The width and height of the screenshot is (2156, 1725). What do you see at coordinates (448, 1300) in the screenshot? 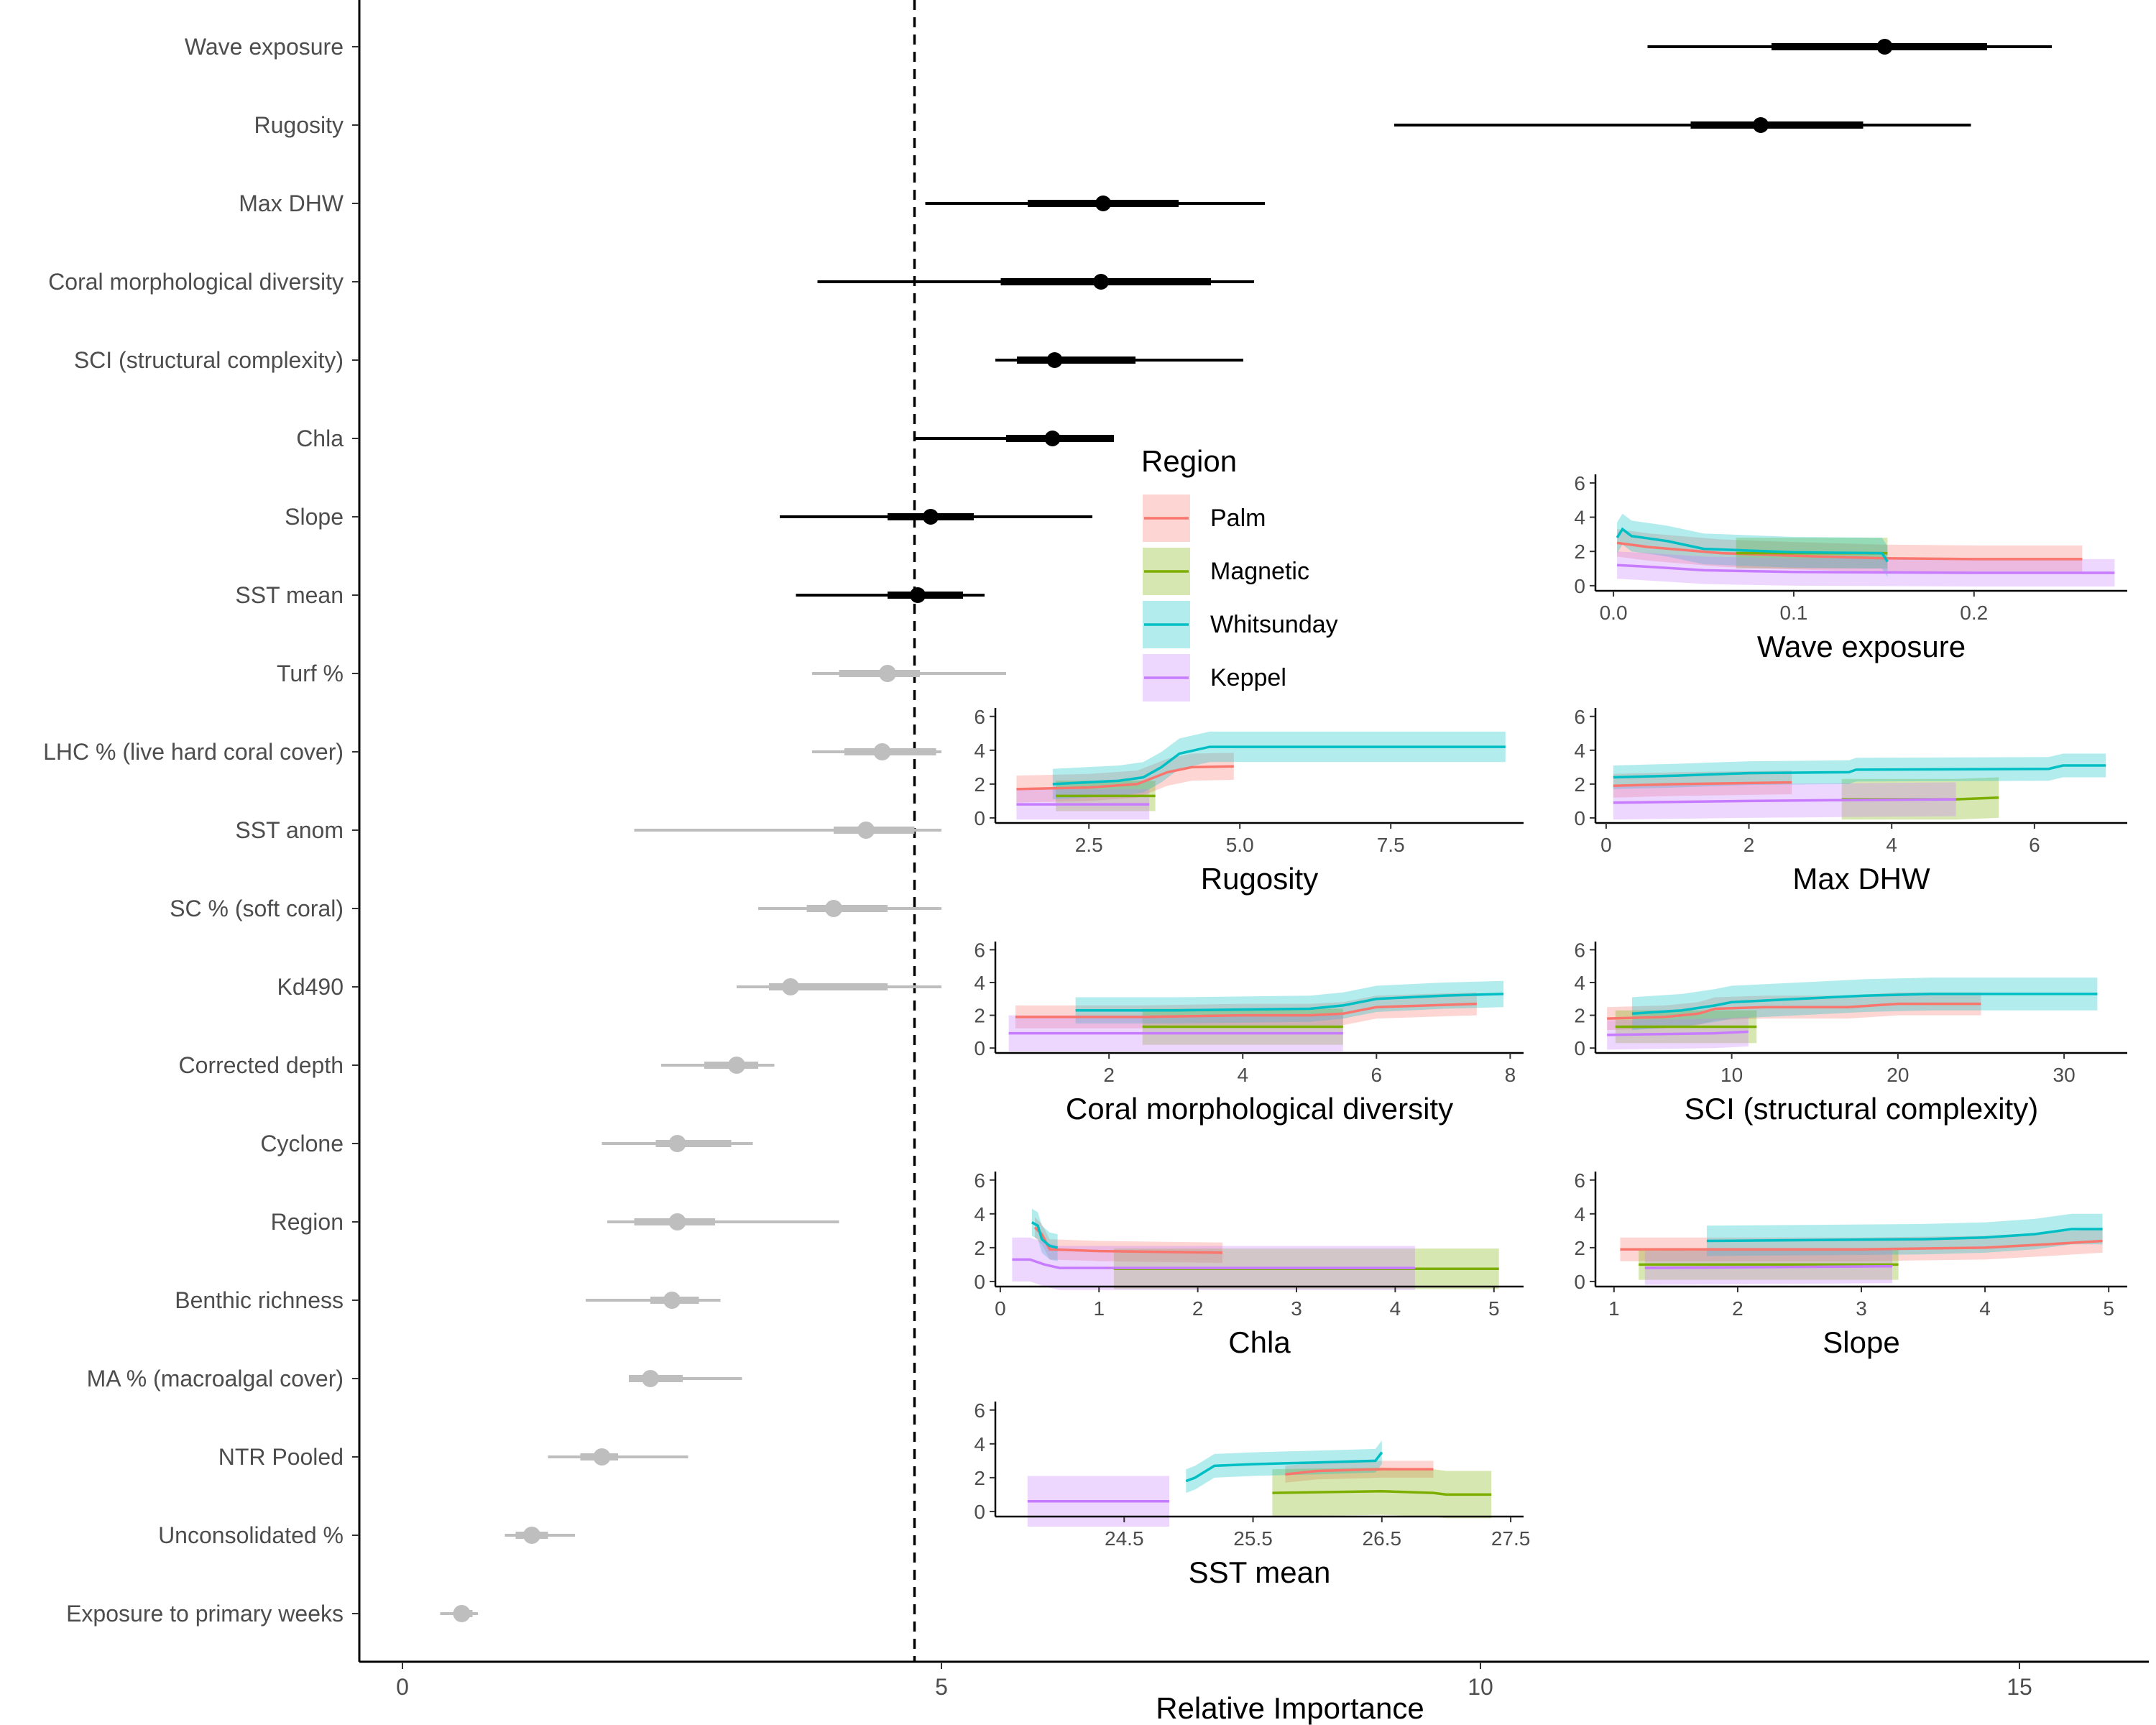
I see `importance-row-benthic-richness: Benthic richness` at bounding box center [448, 1300].